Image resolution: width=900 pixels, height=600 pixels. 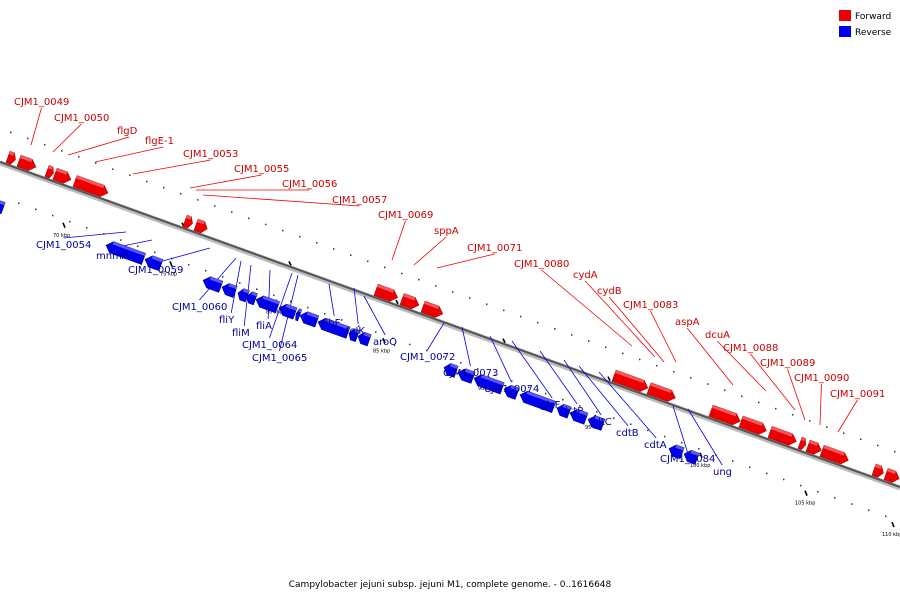 I want to click on forward-gene-label: CJM1_0053, so click(x=210, y=154).